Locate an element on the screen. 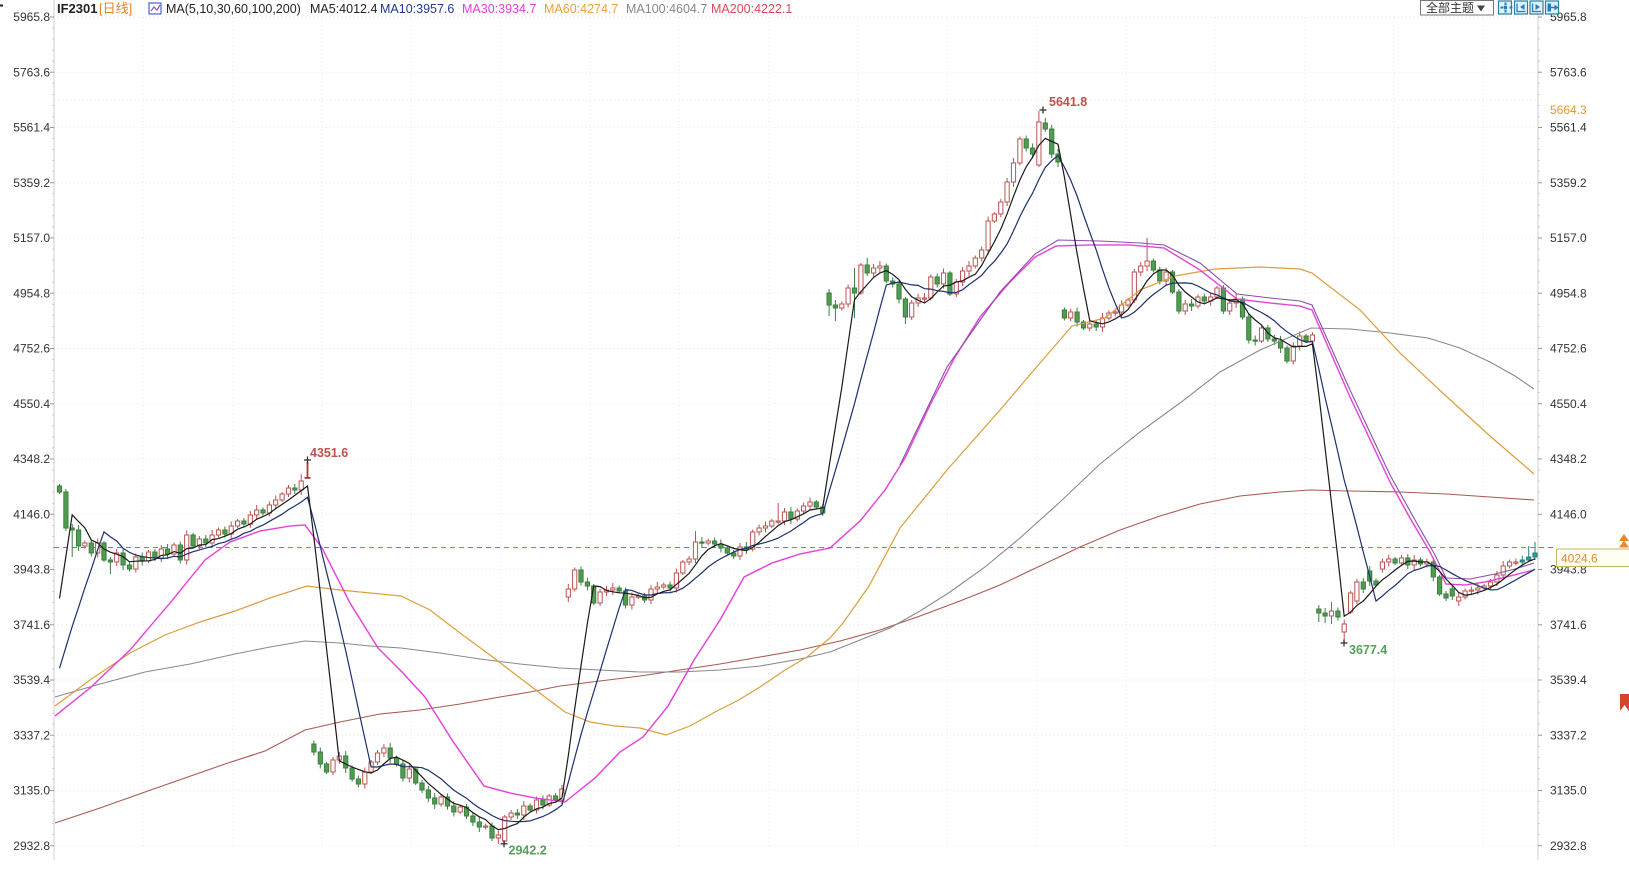  svg-text: MA10:3957.6 is located at coordinates (417, 9).